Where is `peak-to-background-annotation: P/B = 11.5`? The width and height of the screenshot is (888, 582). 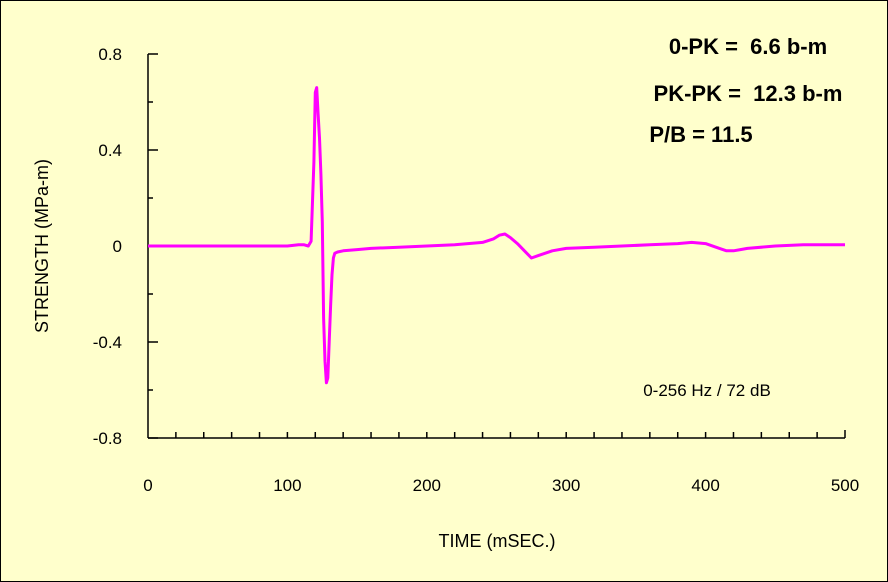 peak-to-background-annotation: P/B = 11.5 is located at coordinates (700, 134).